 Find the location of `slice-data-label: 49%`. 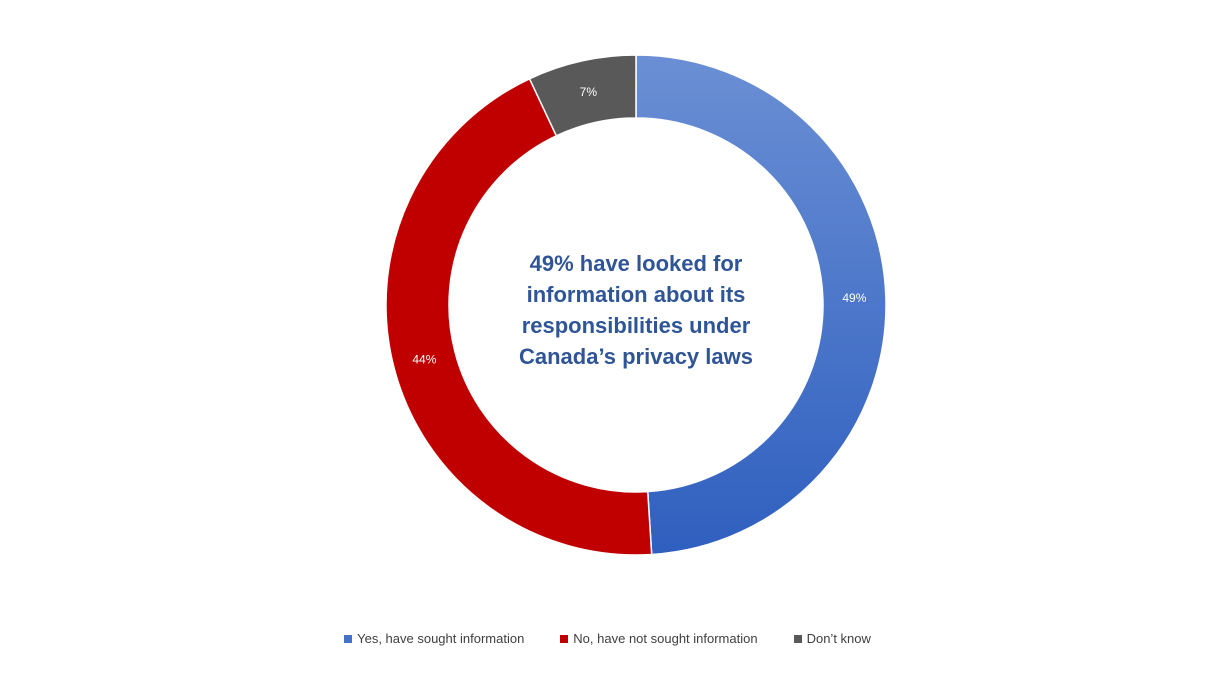

slice-data-label: 49% is located at coordinates (854, 298).